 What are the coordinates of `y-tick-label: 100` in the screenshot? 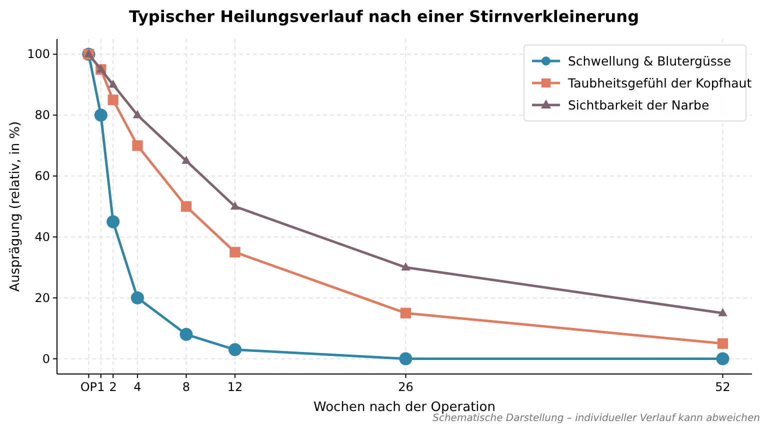 It's located at (38, 54).